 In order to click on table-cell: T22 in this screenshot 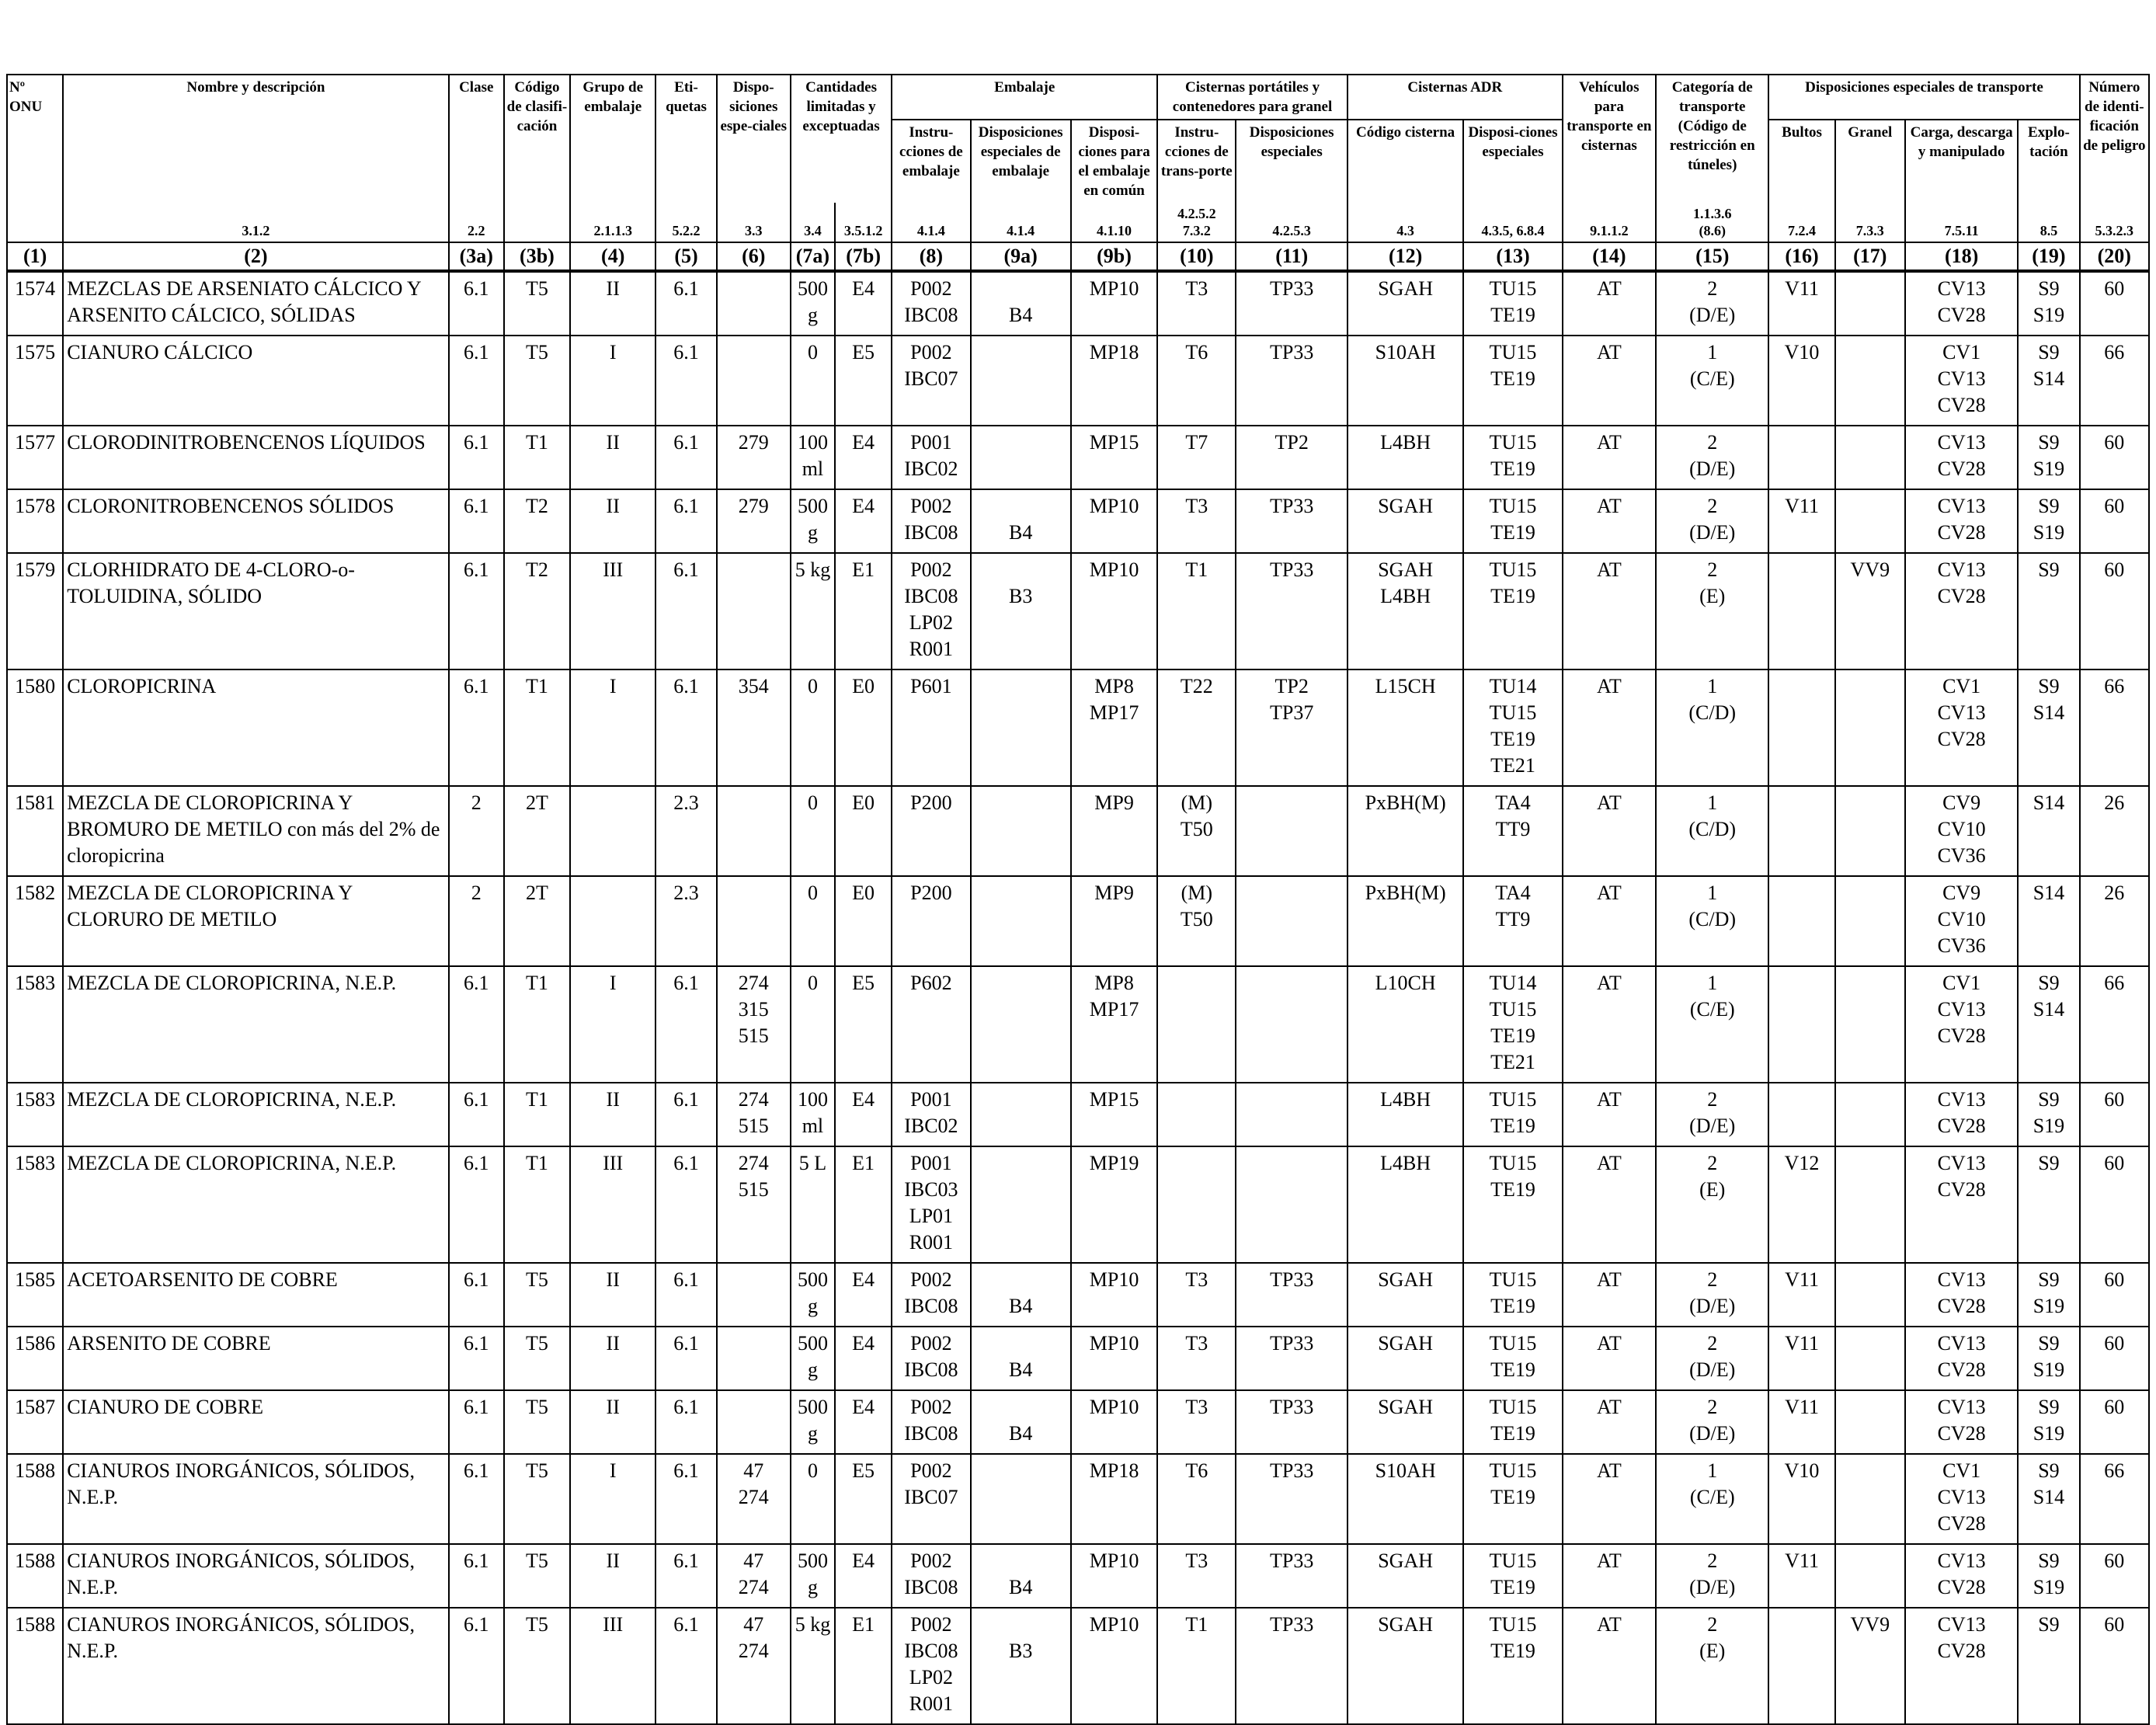, I will do `click(1196, 728)`.